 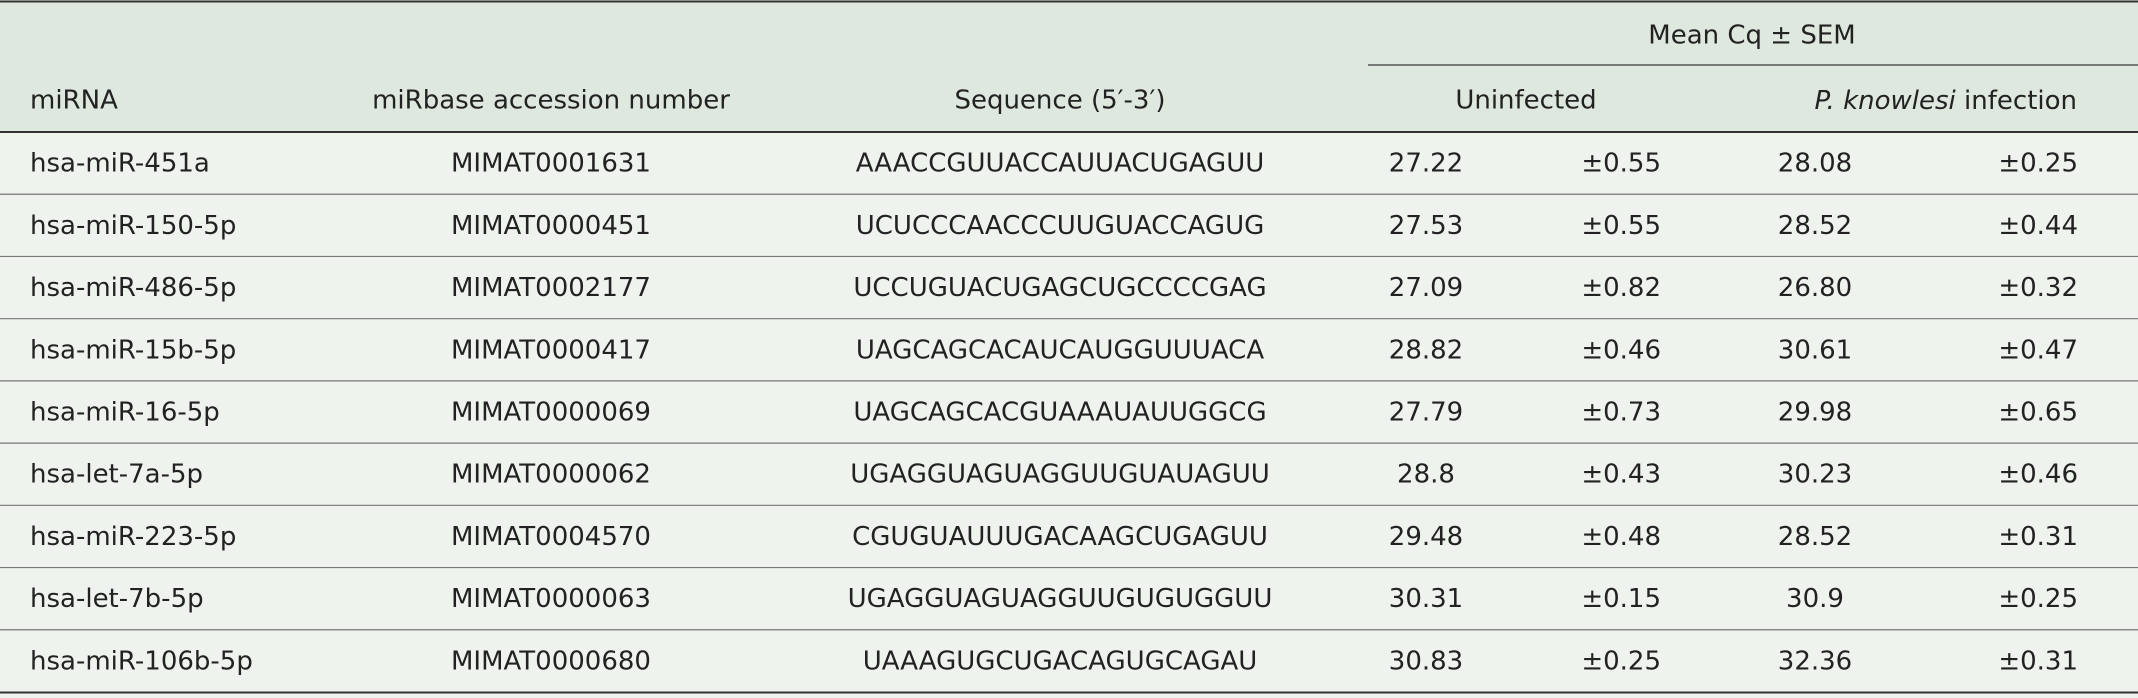 What do you see at coordinates (1426, 226) in the screenshot?
I see `cell: 27.53` at bounding box center [1426, 226].